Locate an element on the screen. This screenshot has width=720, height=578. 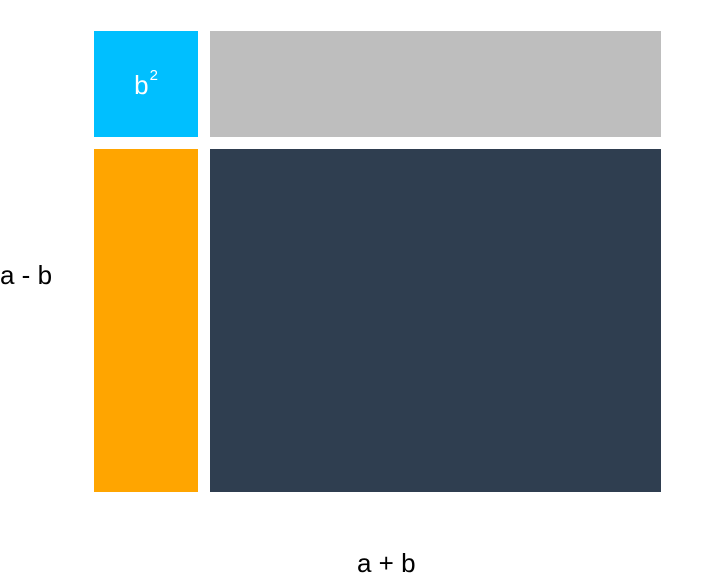
bottom-label: a + b is located at coordinates (386, 563).